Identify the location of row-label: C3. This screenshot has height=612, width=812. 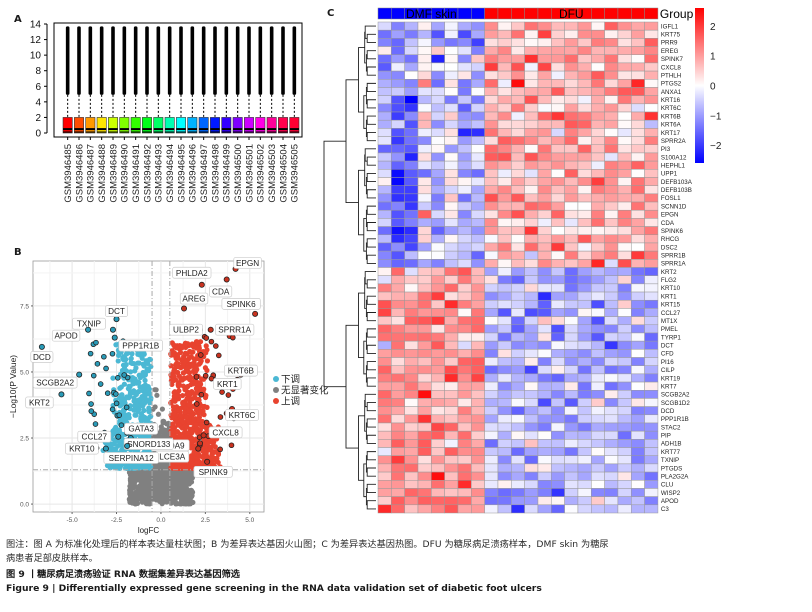
(665, 509).